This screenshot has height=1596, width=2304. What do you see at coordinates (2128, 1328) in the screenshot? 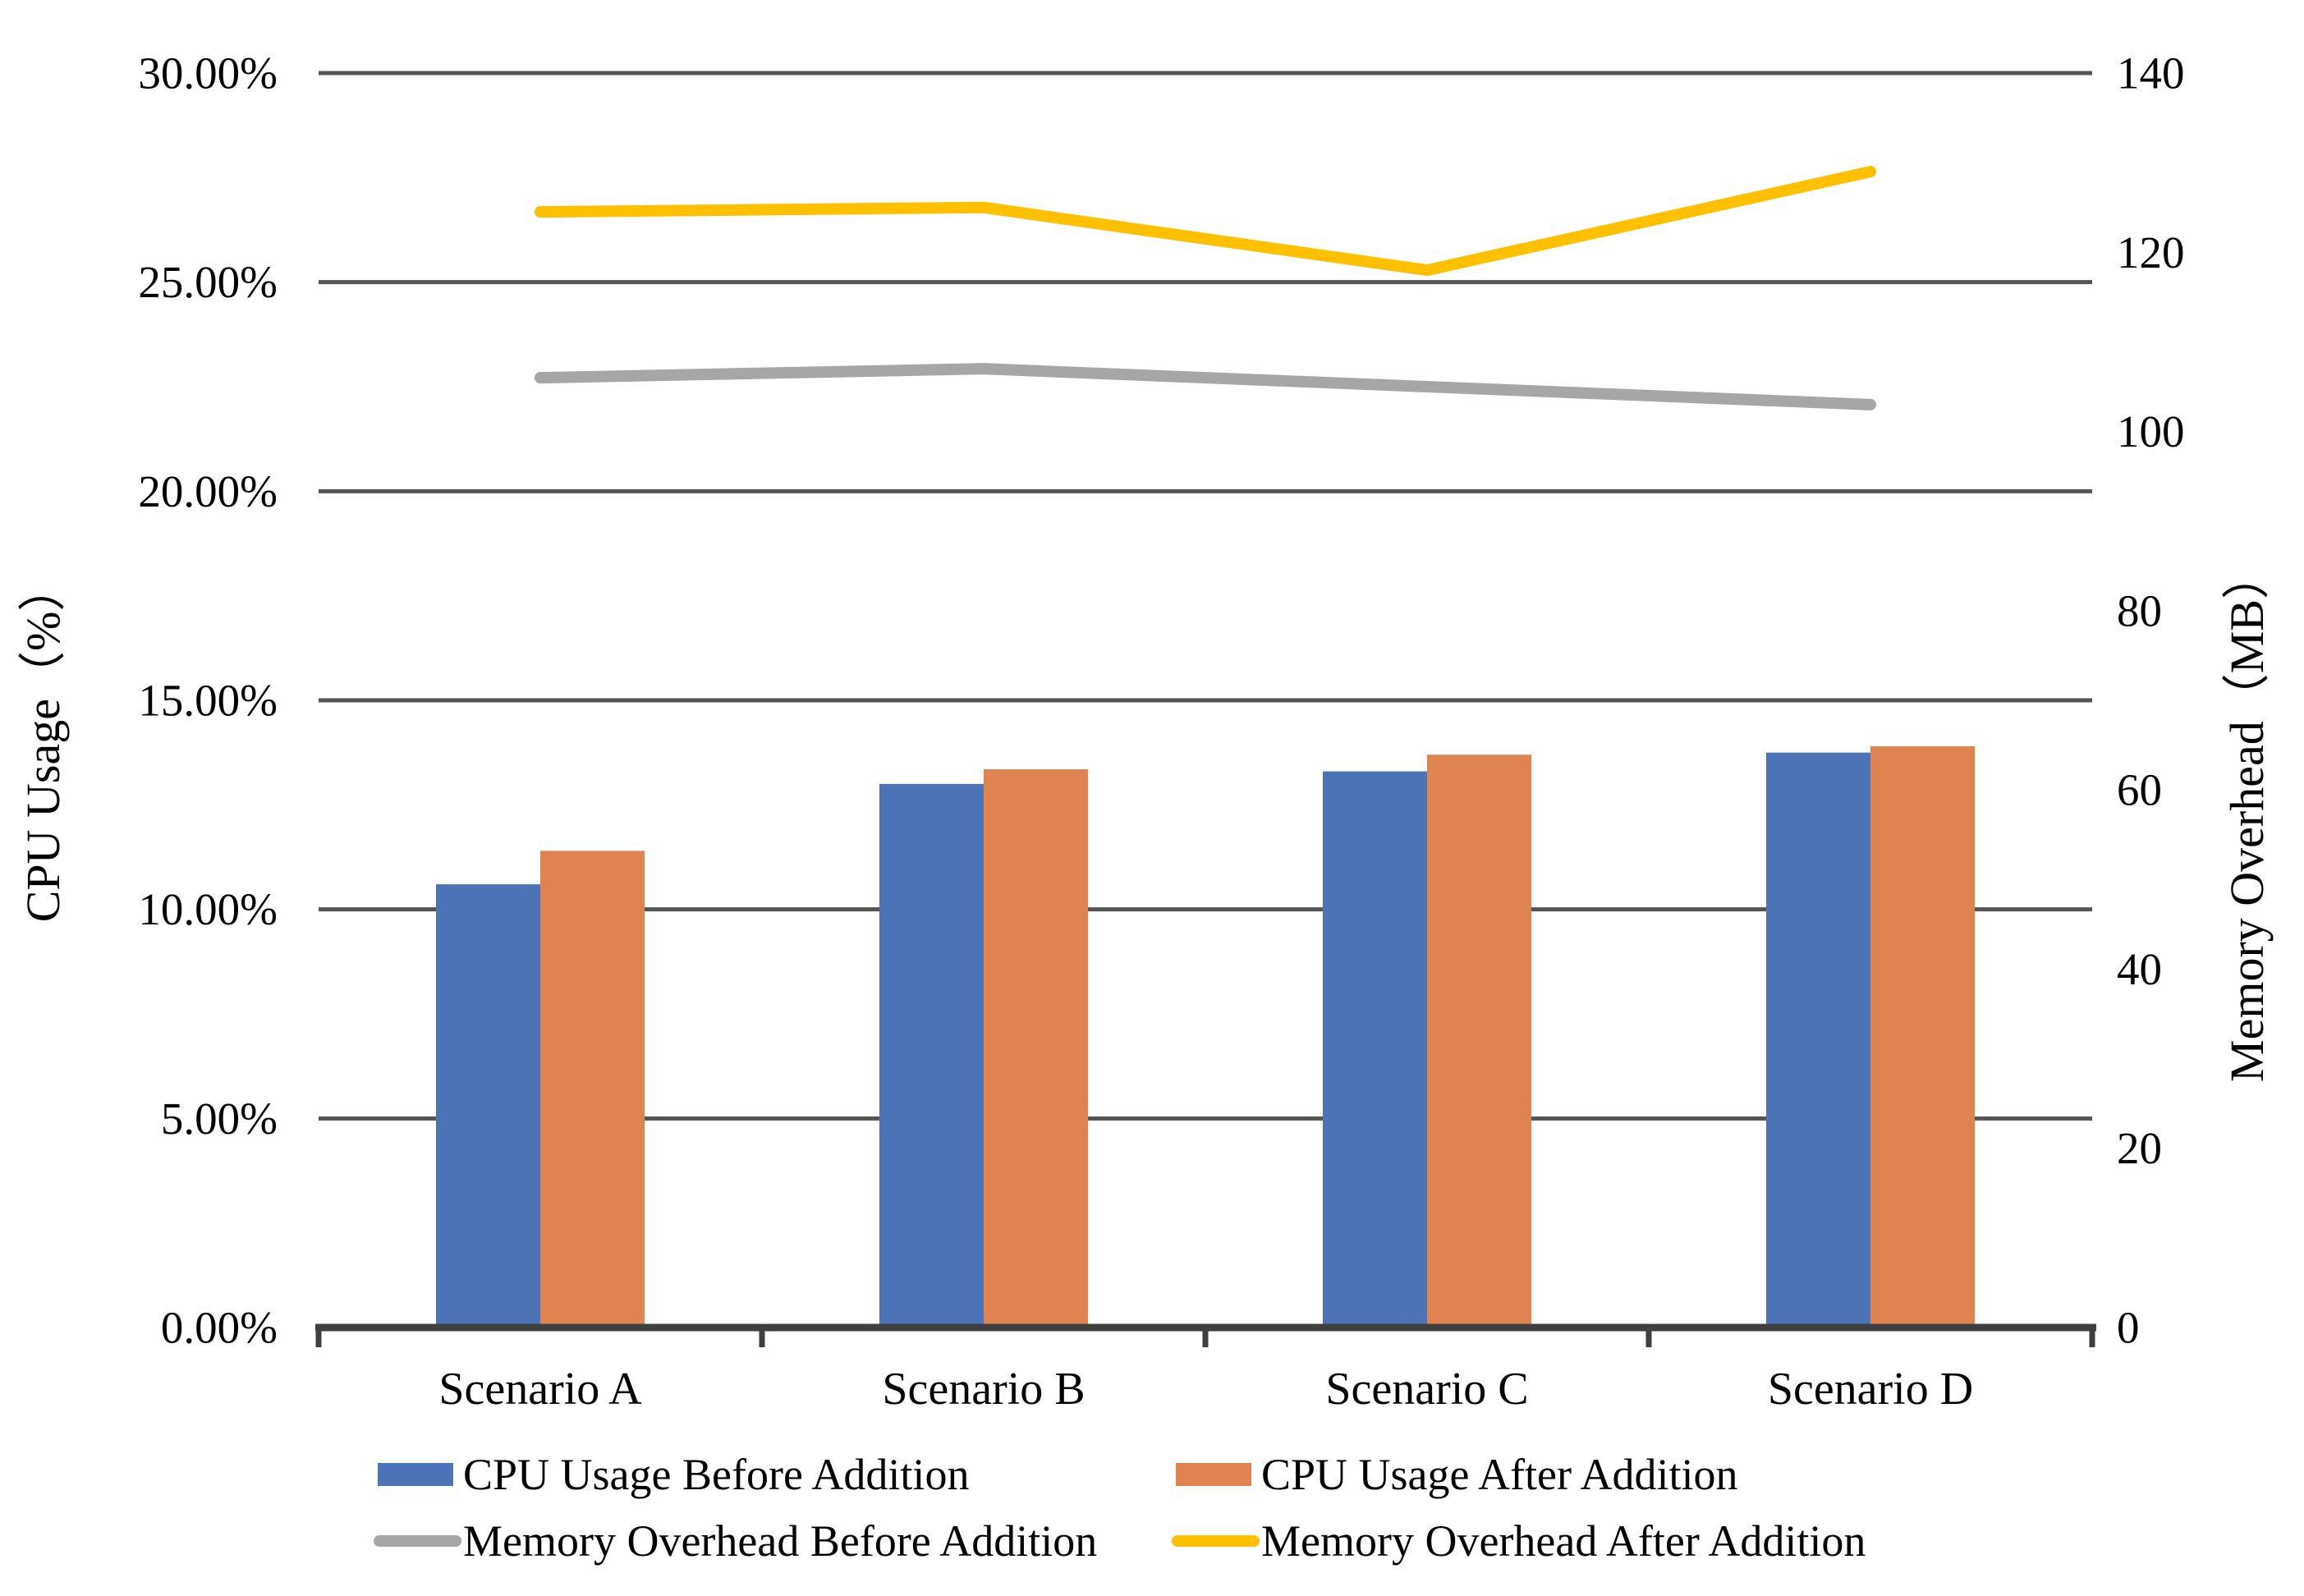
I see `right-axis-tick-label: 0` at bounding box center [2128, 1328].